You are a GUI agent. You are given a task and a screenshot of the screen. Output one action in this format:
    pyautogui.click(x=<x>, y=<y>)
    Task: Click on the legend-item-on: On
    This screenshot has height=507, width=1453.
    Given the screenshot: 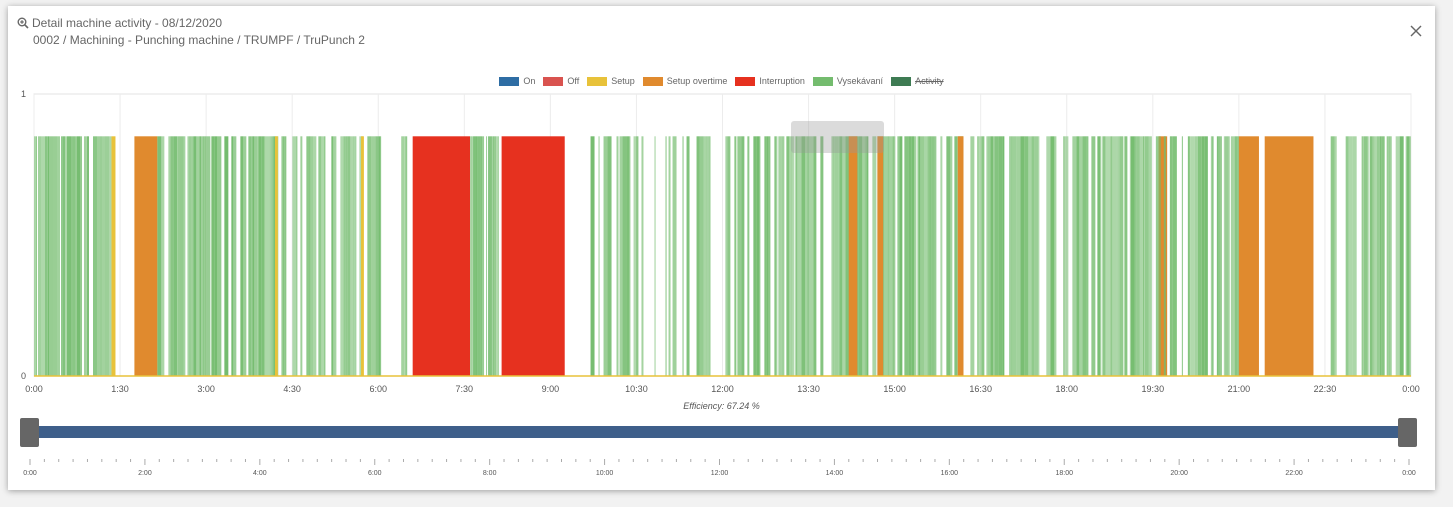 What is the action you would take?
    pyautogui.click(x=517, y=81)
    